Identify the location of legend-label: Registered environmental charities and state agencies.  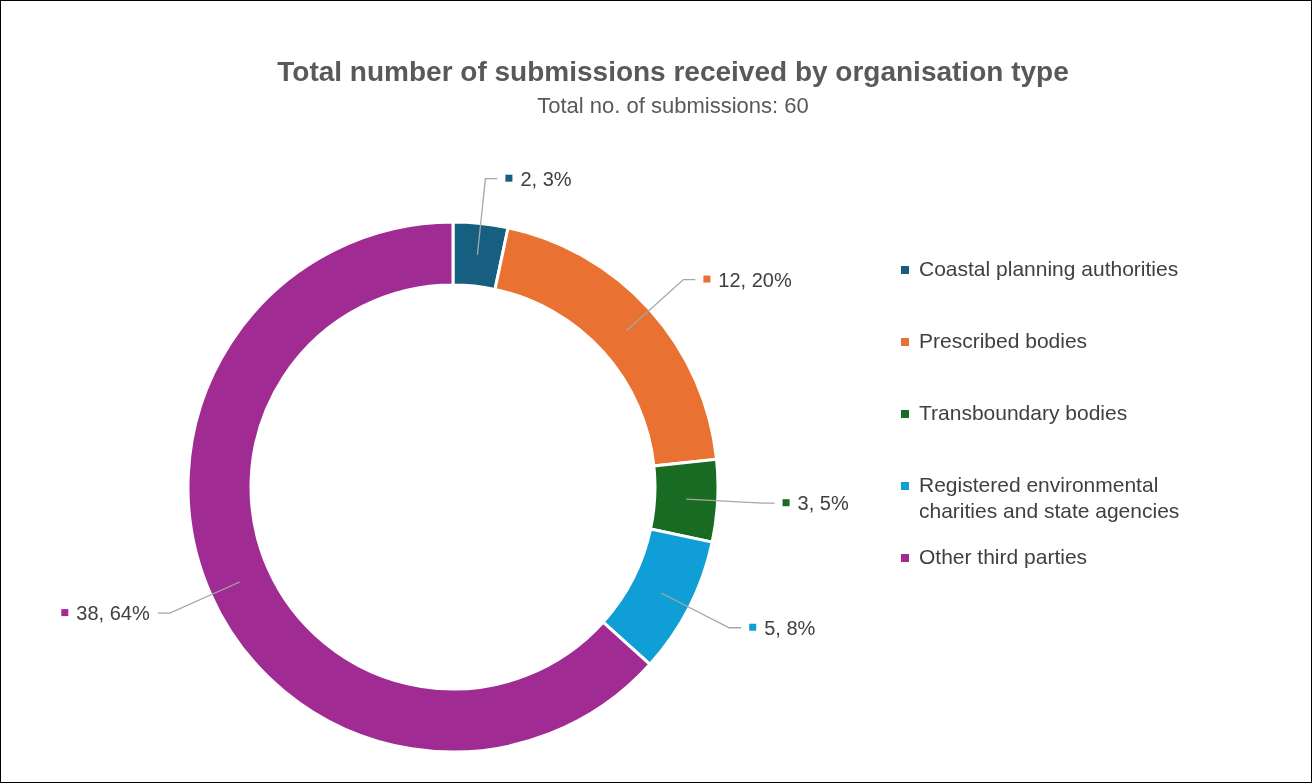
(1050, 498).